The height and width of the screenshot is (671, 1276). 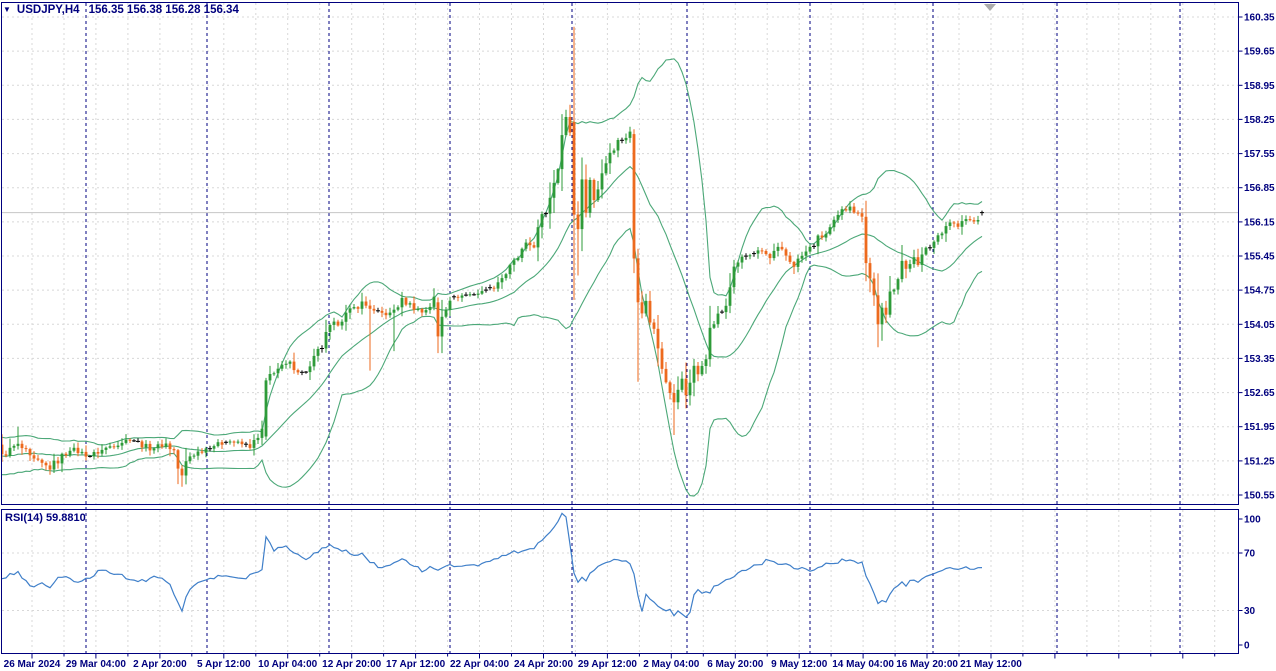 What do you see at coordinates (1259, 496) in the screenshot?
I see `svg-text: 150.55` at bounding box center [1259, 496].